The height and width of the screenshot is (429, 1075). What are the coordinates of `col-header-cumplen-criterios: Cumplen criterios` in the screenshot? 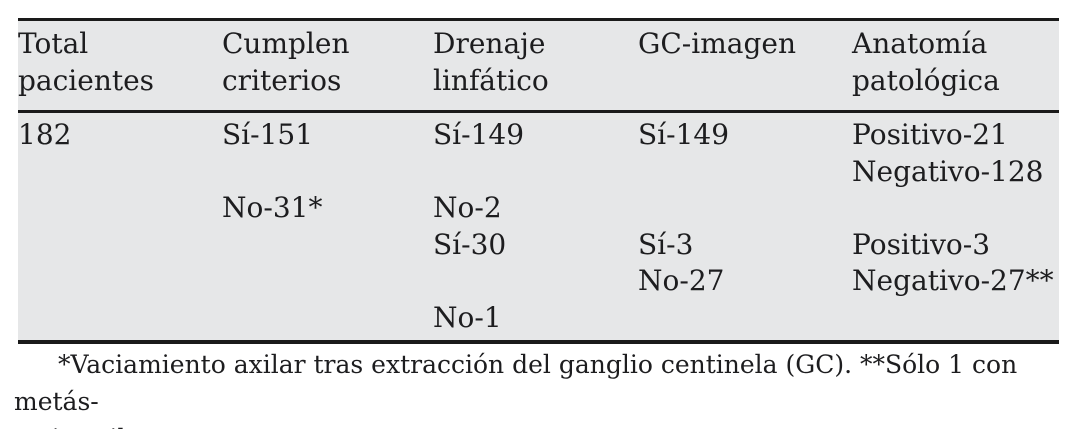 It's located at (286, 62).